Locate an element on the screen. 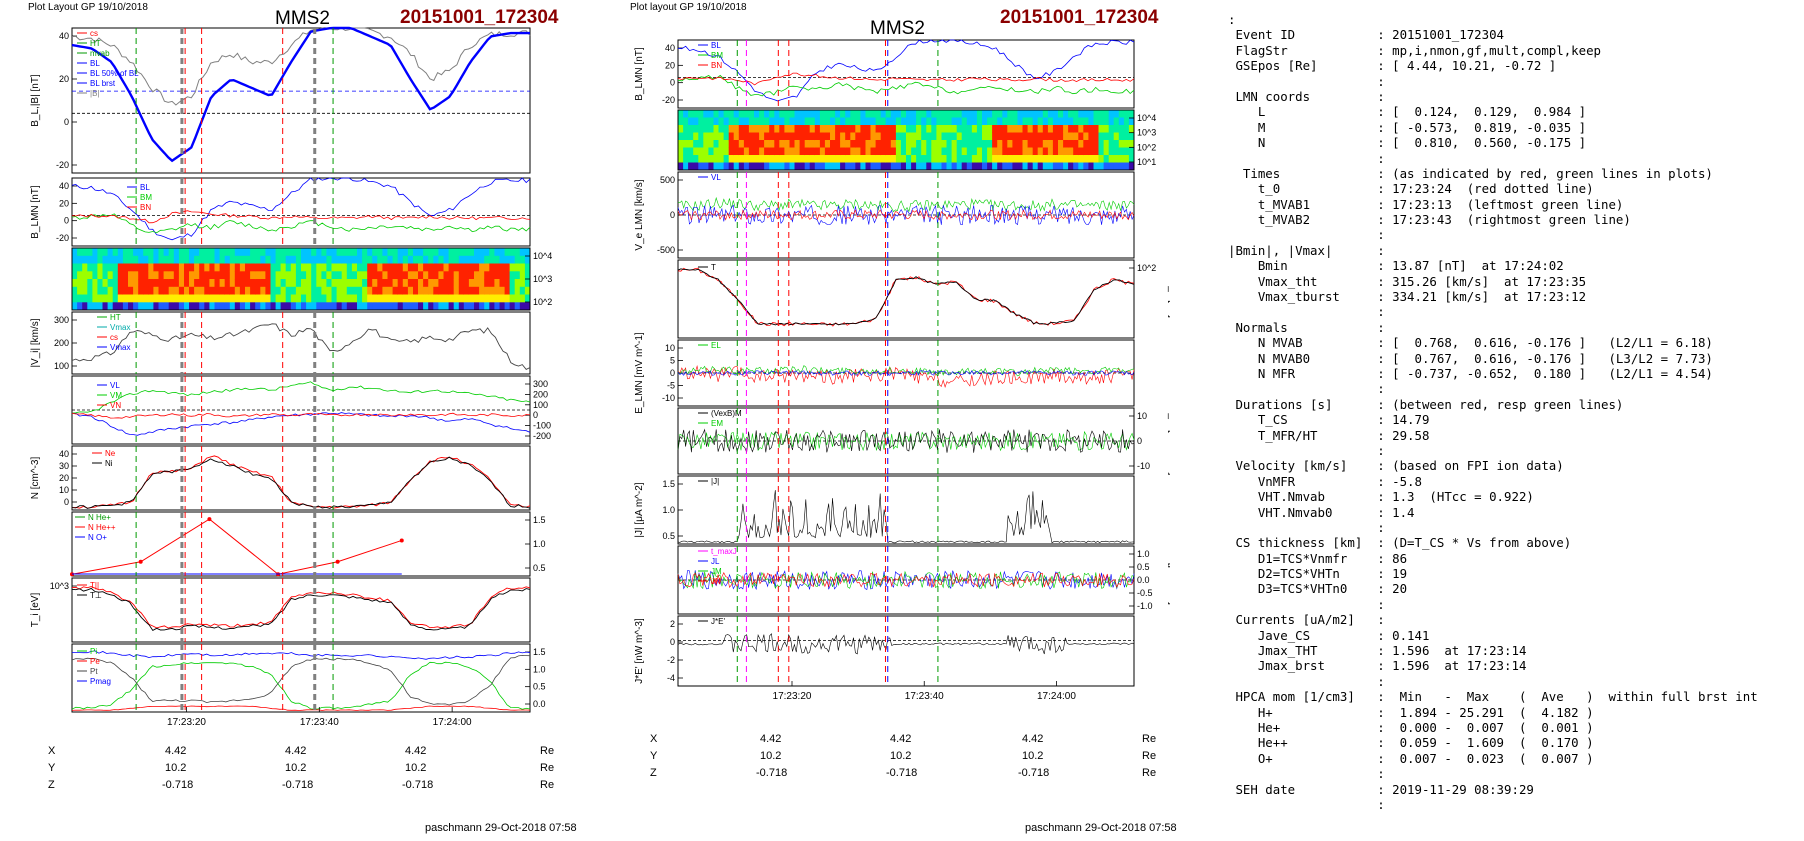 This screenshot has height=841, width=1804. legend-entry: EL is located at coordinates (716, 345).